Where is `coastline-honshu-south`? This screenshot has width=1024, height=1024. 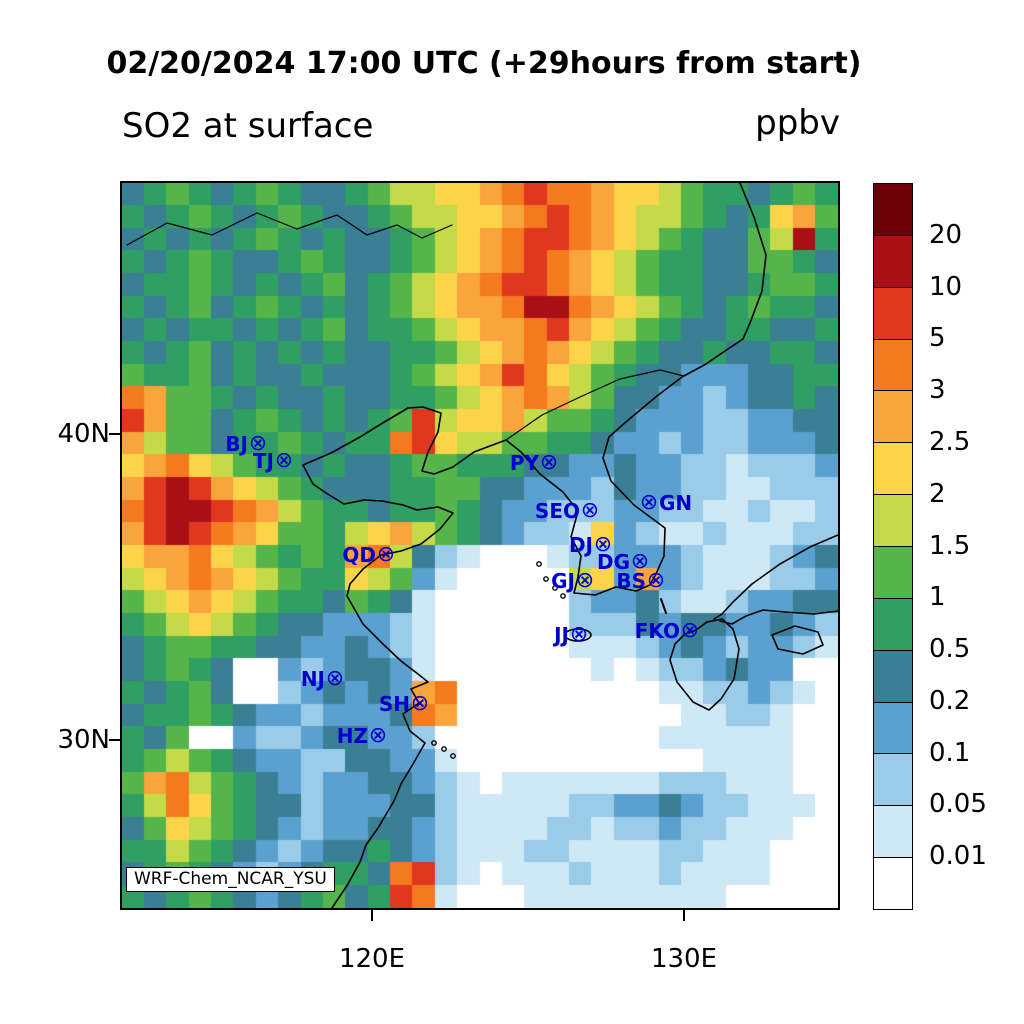
coastline-honshu-south is located at coordinates (778, 617).